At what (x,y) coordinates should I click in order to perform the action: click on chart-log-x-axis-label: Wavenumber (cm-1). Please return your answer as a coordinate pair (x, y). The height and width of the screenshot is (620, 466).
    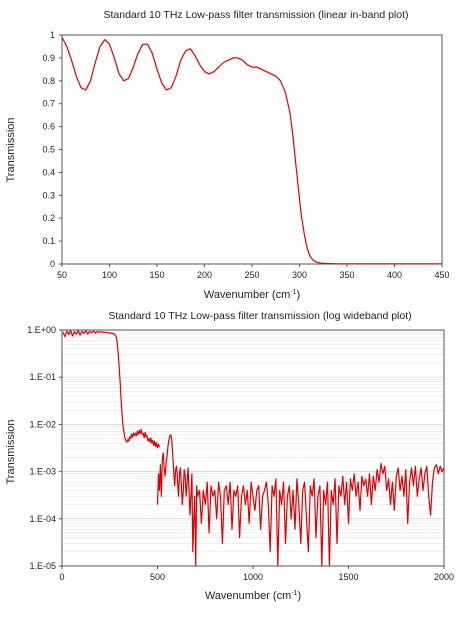
    Looking at the image, I should click on (253, 596).